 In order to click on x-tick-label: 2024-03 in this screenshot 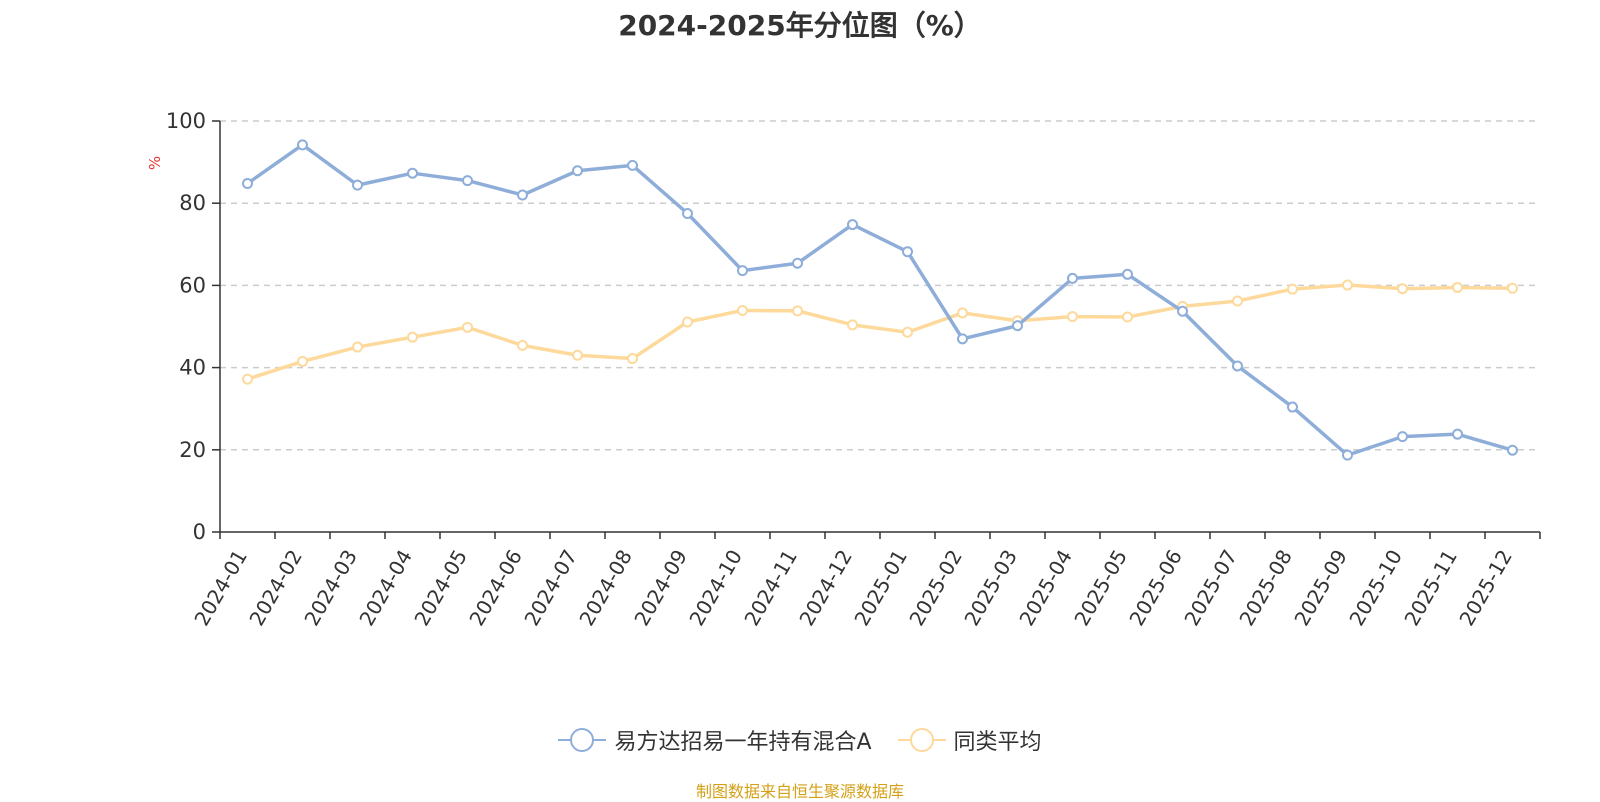, I will do `click(330, 588)`.